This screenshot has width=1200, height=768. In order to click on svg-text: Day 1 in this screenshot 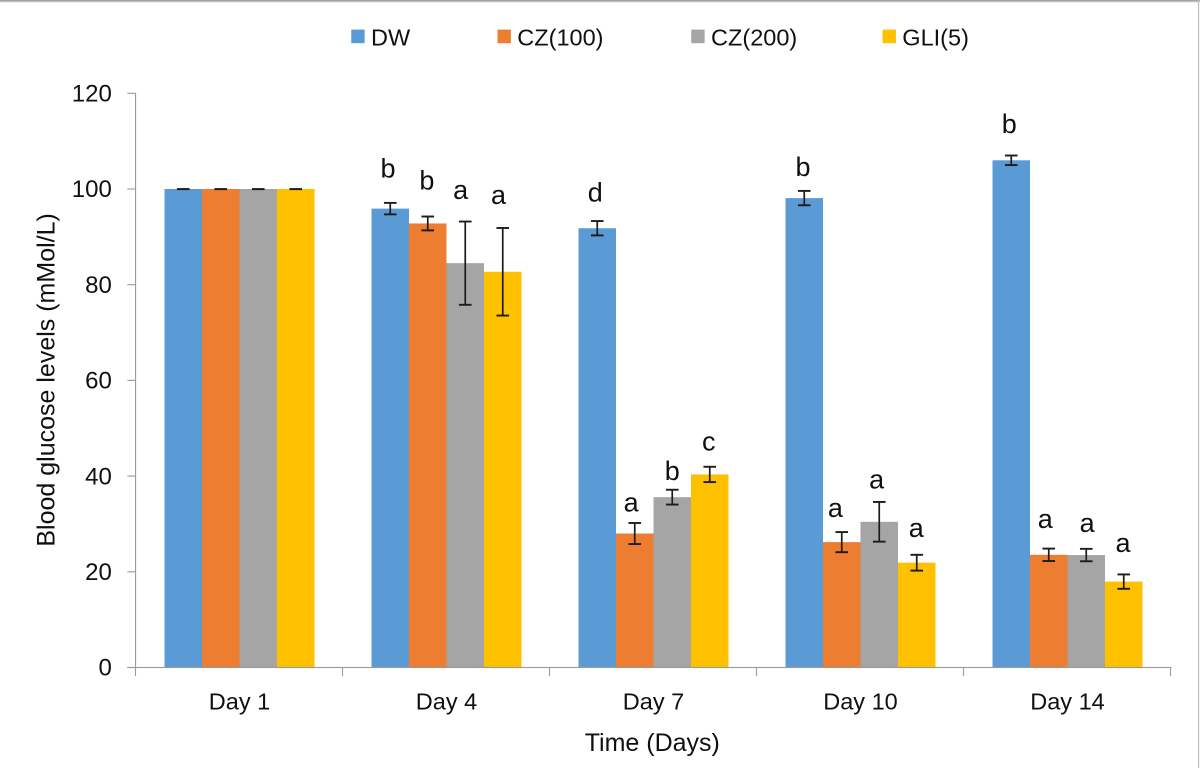, I will do `click(239, 702)`.